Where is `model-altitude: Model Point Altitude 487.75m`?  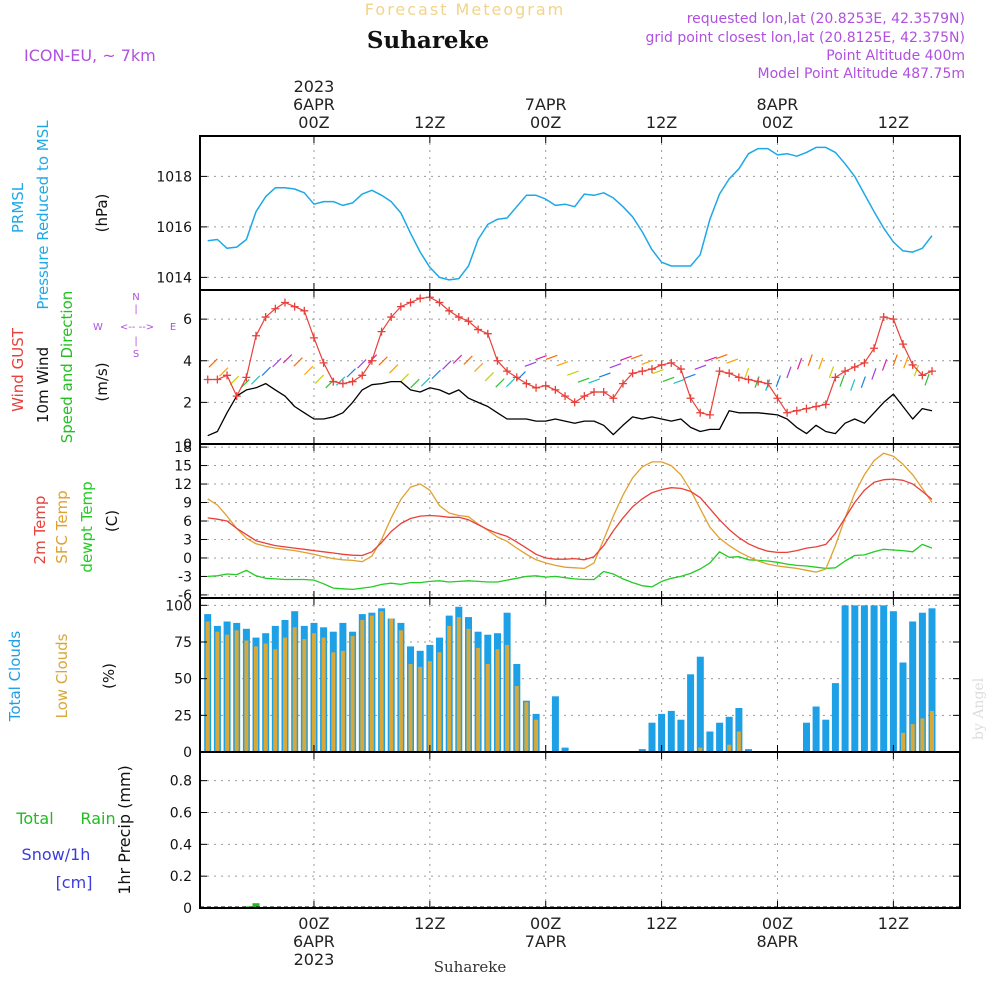 model-altitude: Model Point Altitude 487.75m is located at coordinates (861, 74).